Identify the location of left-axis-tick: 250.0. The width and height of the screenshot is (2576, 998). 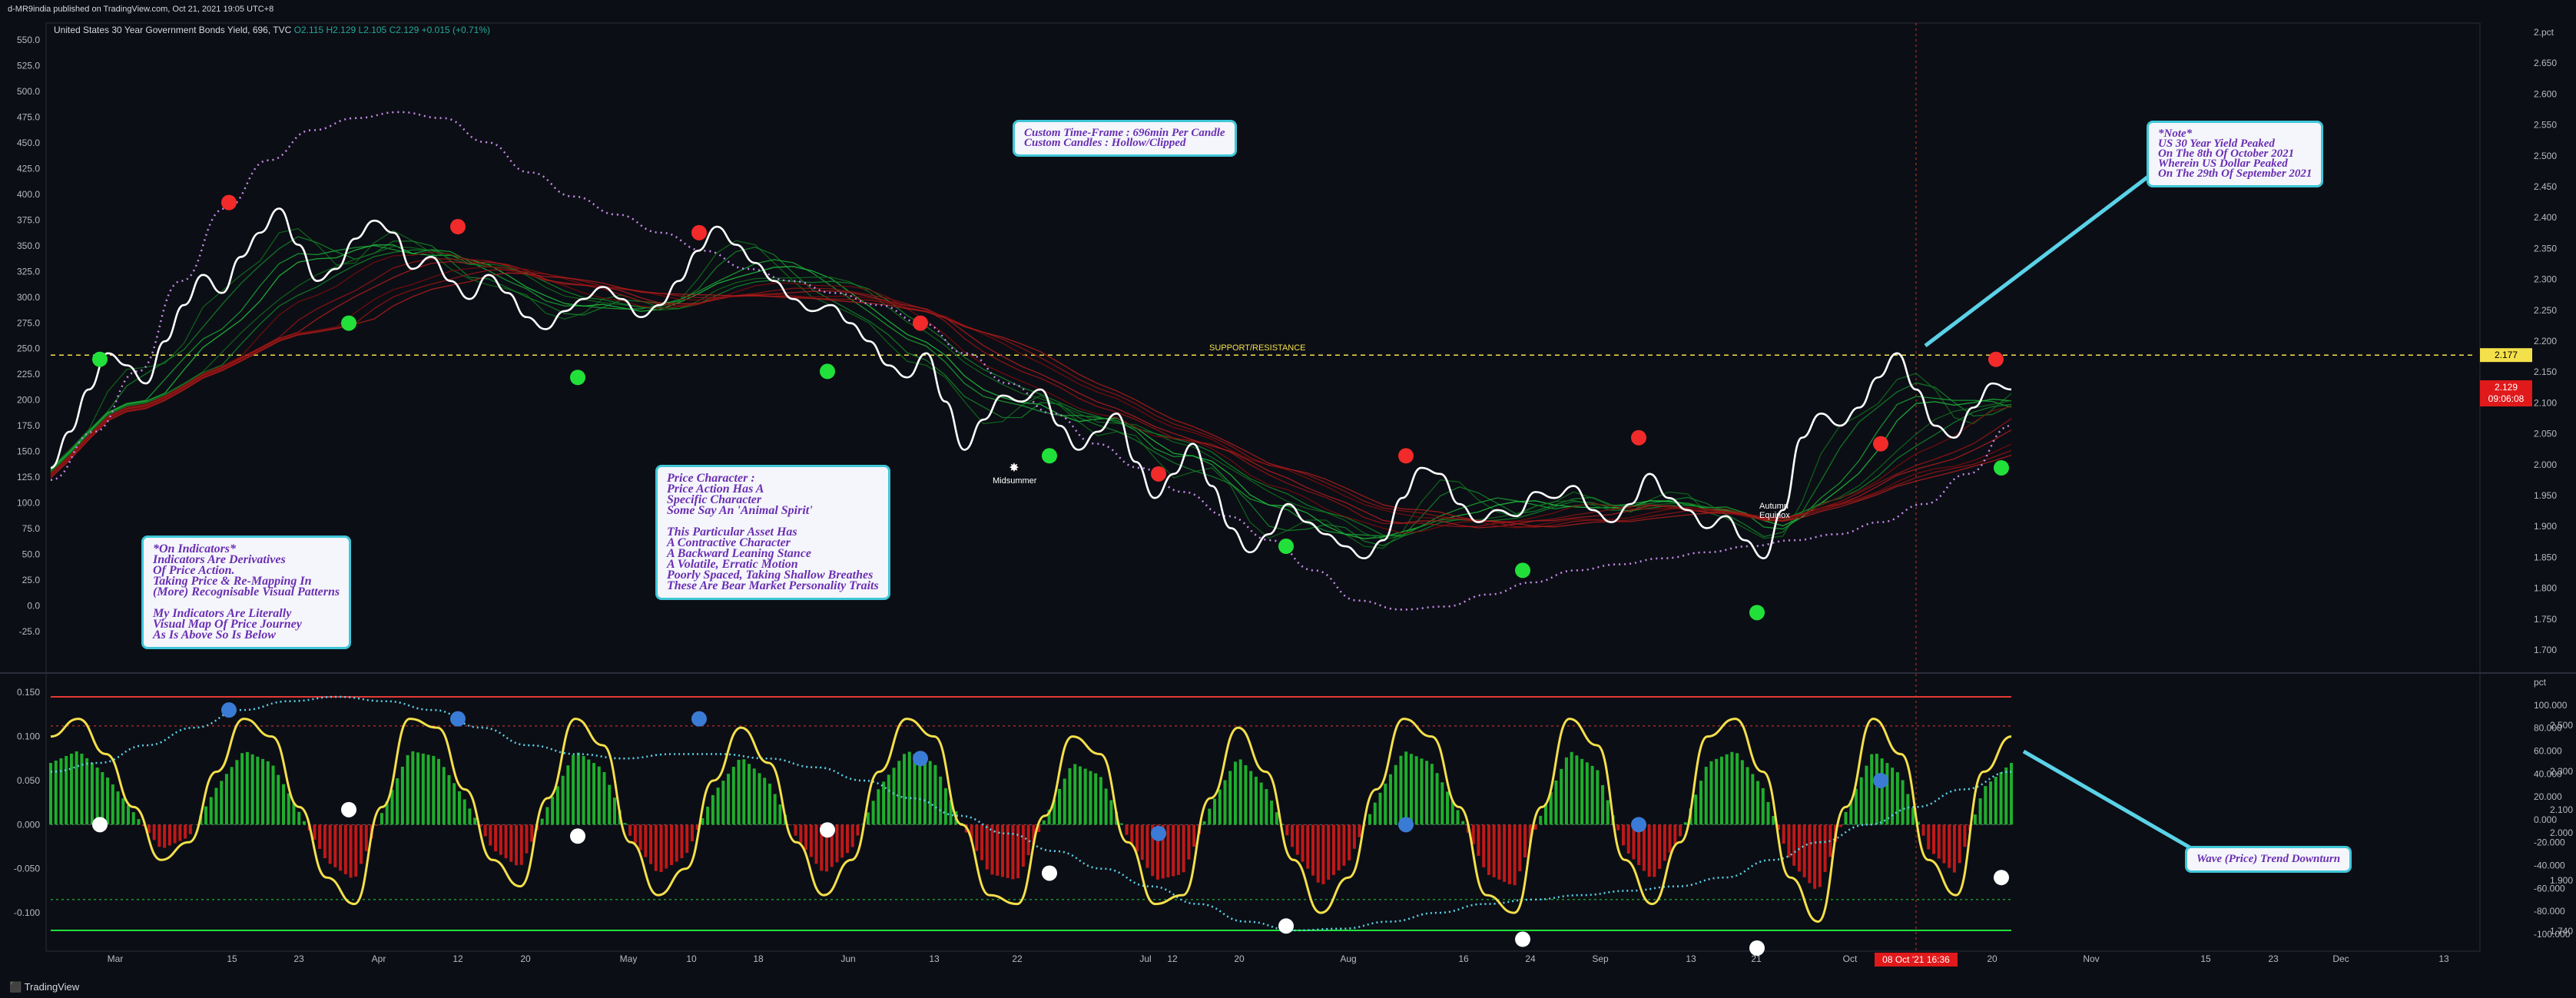
(28, 348).